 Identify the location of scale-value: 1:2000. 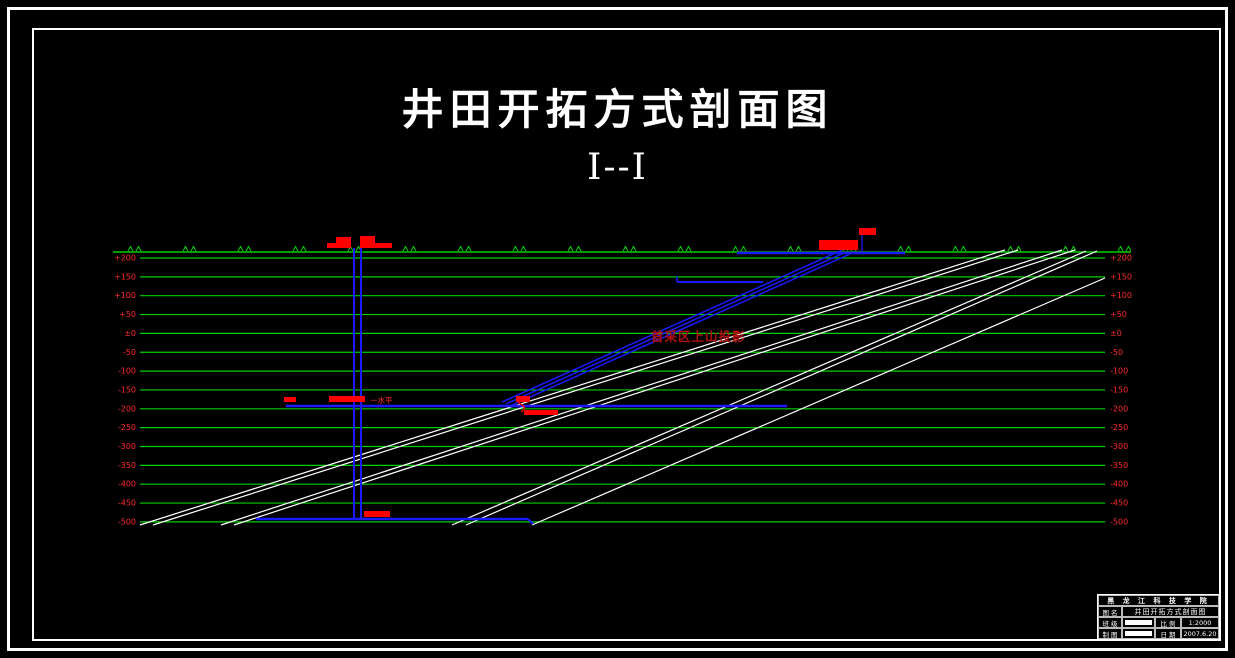
(1200, 622).